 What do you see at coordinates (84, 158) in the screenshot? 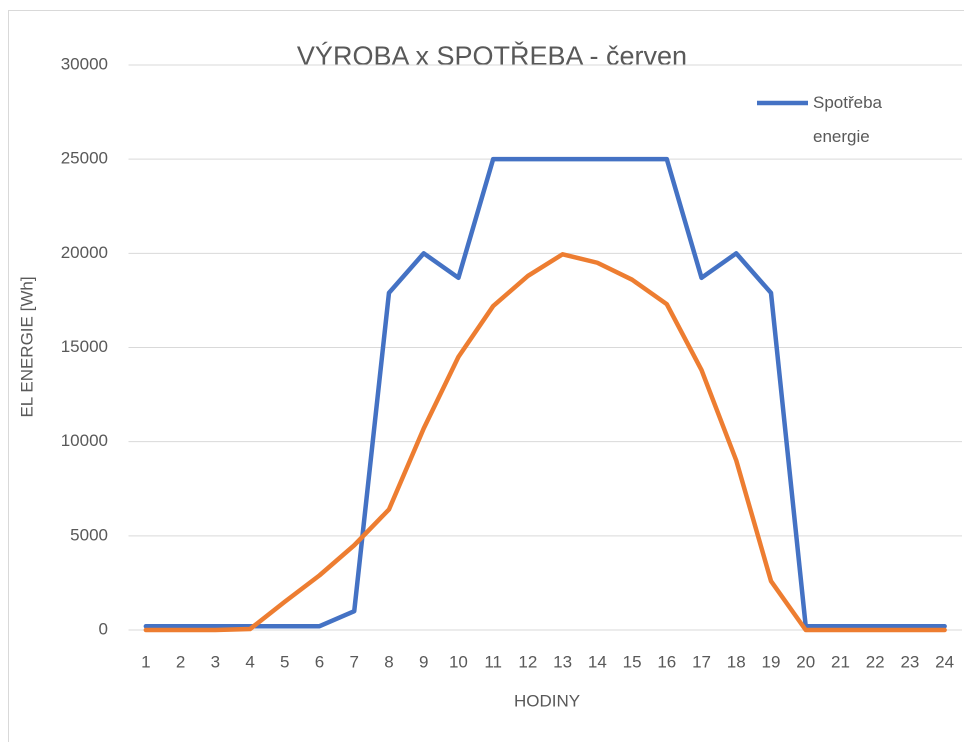
I see `y-tick-label: 25000` at bounding box center [84, 158].